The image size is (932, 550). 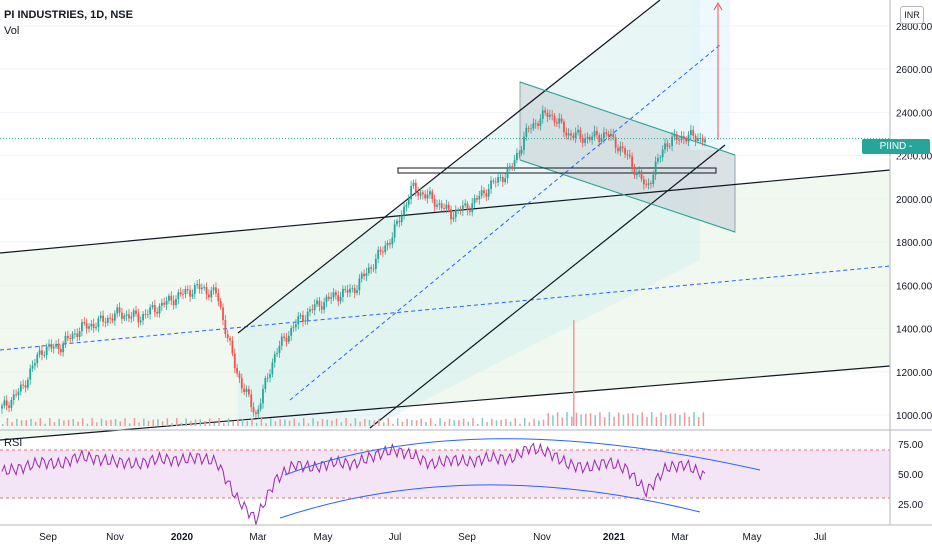 I want to click on price-tick-label: 1400.00, so click(x=914, y=330).